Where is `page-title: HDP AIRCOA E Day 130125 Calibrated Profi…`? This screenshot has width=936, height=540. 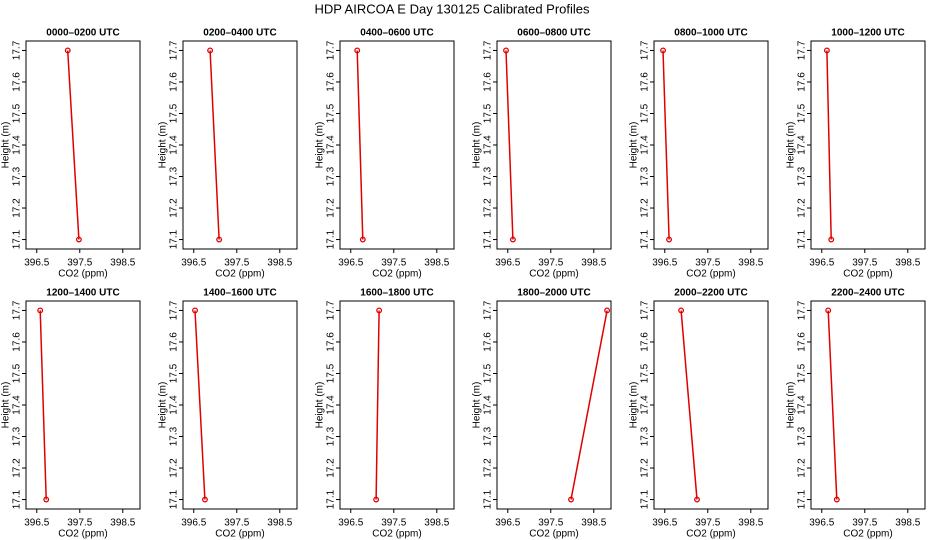 page-title: HDP AIRCOA E Day 130125 Calibrated Profi… is located at coordinates (452, 8).